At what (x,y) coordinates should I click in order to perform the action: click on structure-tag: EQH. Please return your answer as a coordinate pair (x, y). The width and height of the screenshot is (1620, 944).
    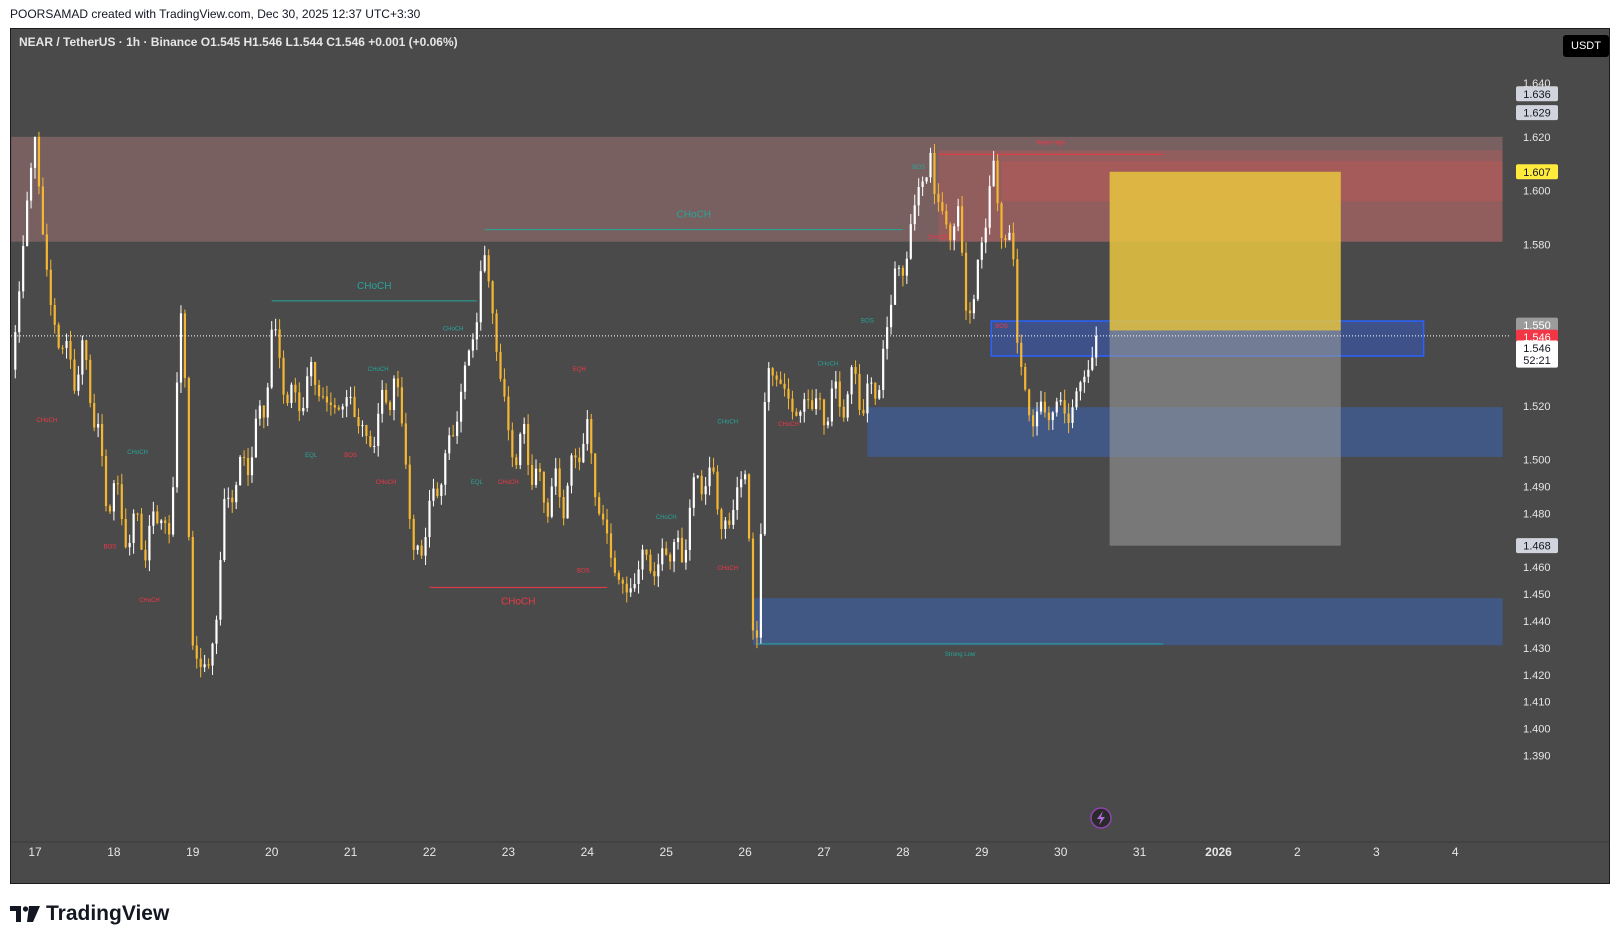
    Looking at the image, I should click on (579, 370).